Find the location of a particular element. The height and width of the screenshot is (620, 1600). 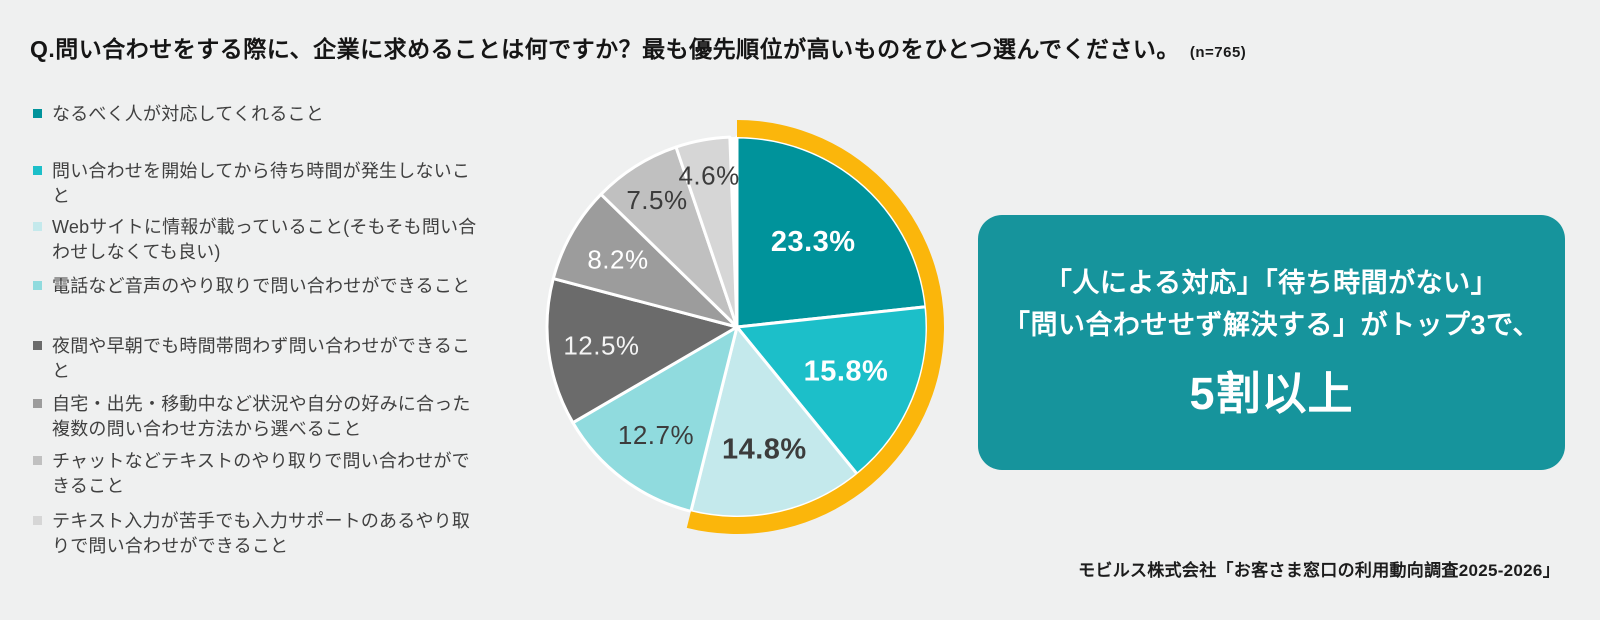

pie-slice-label: 23.3% is located at coordinates (813, 242).